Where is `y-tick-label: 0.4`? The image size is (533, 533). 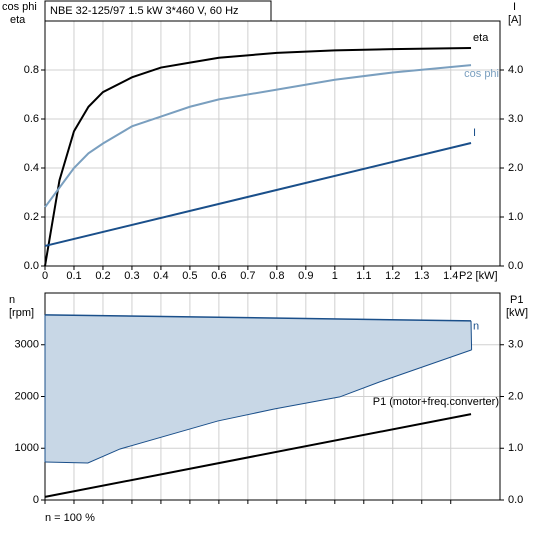 y-tick-label: 0.4 is located at coordinates (31, 168).